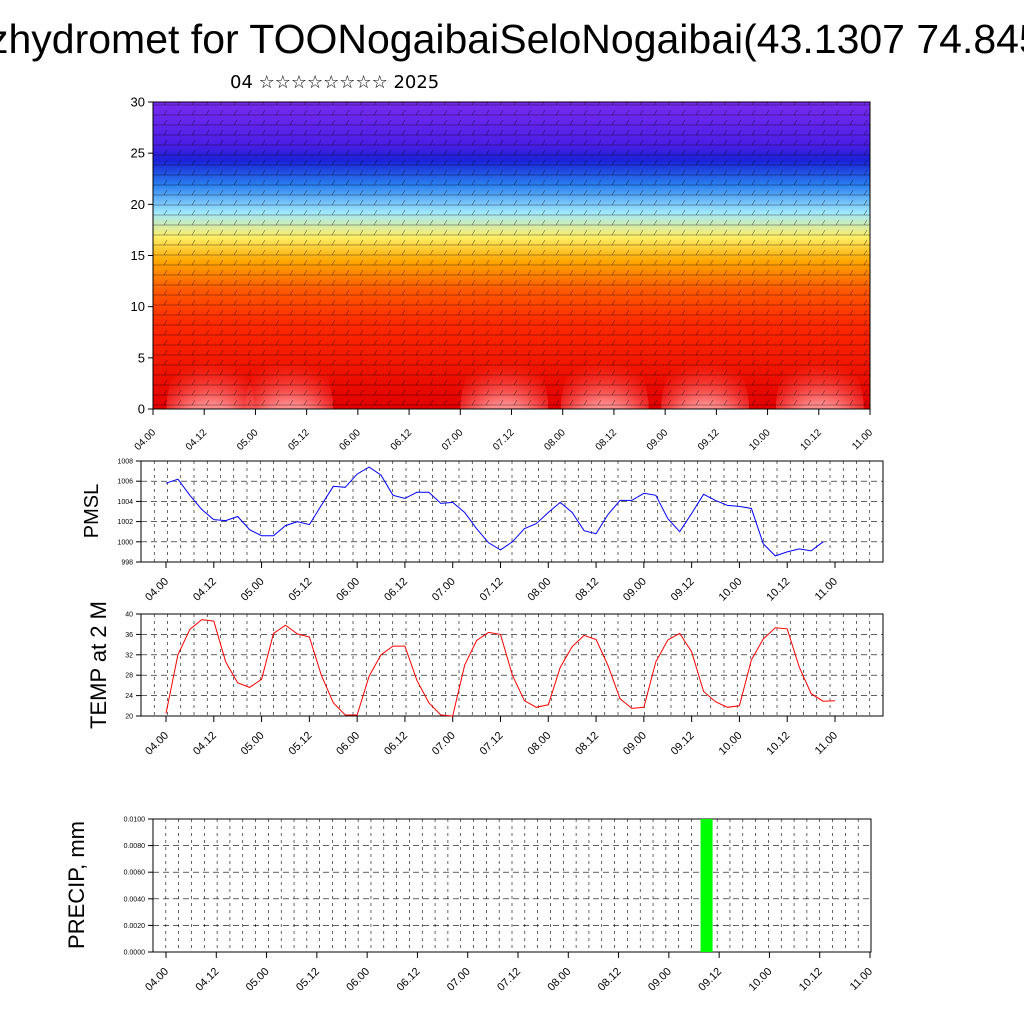 Image resolution: width=1024 pixels, height=1024 pixels. What do you see at coordinates (348, 590) in the screenshot?
I see `pmsl-xtick-label: 06.00` at bounding box center [348, 590].